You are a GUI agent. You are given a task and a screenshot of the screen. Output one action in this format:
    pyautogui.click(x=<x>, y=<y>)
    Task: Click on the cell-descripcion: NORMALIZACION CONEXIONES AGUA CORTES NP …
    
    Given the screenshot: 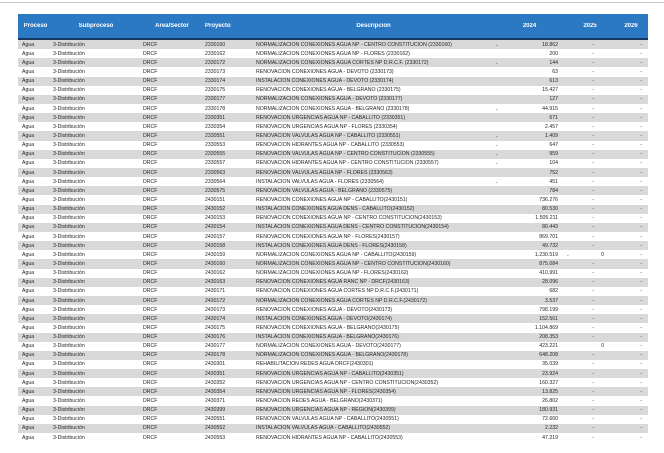 What is the action you would take?
    pyautogui.click(x=342, y=300)
    